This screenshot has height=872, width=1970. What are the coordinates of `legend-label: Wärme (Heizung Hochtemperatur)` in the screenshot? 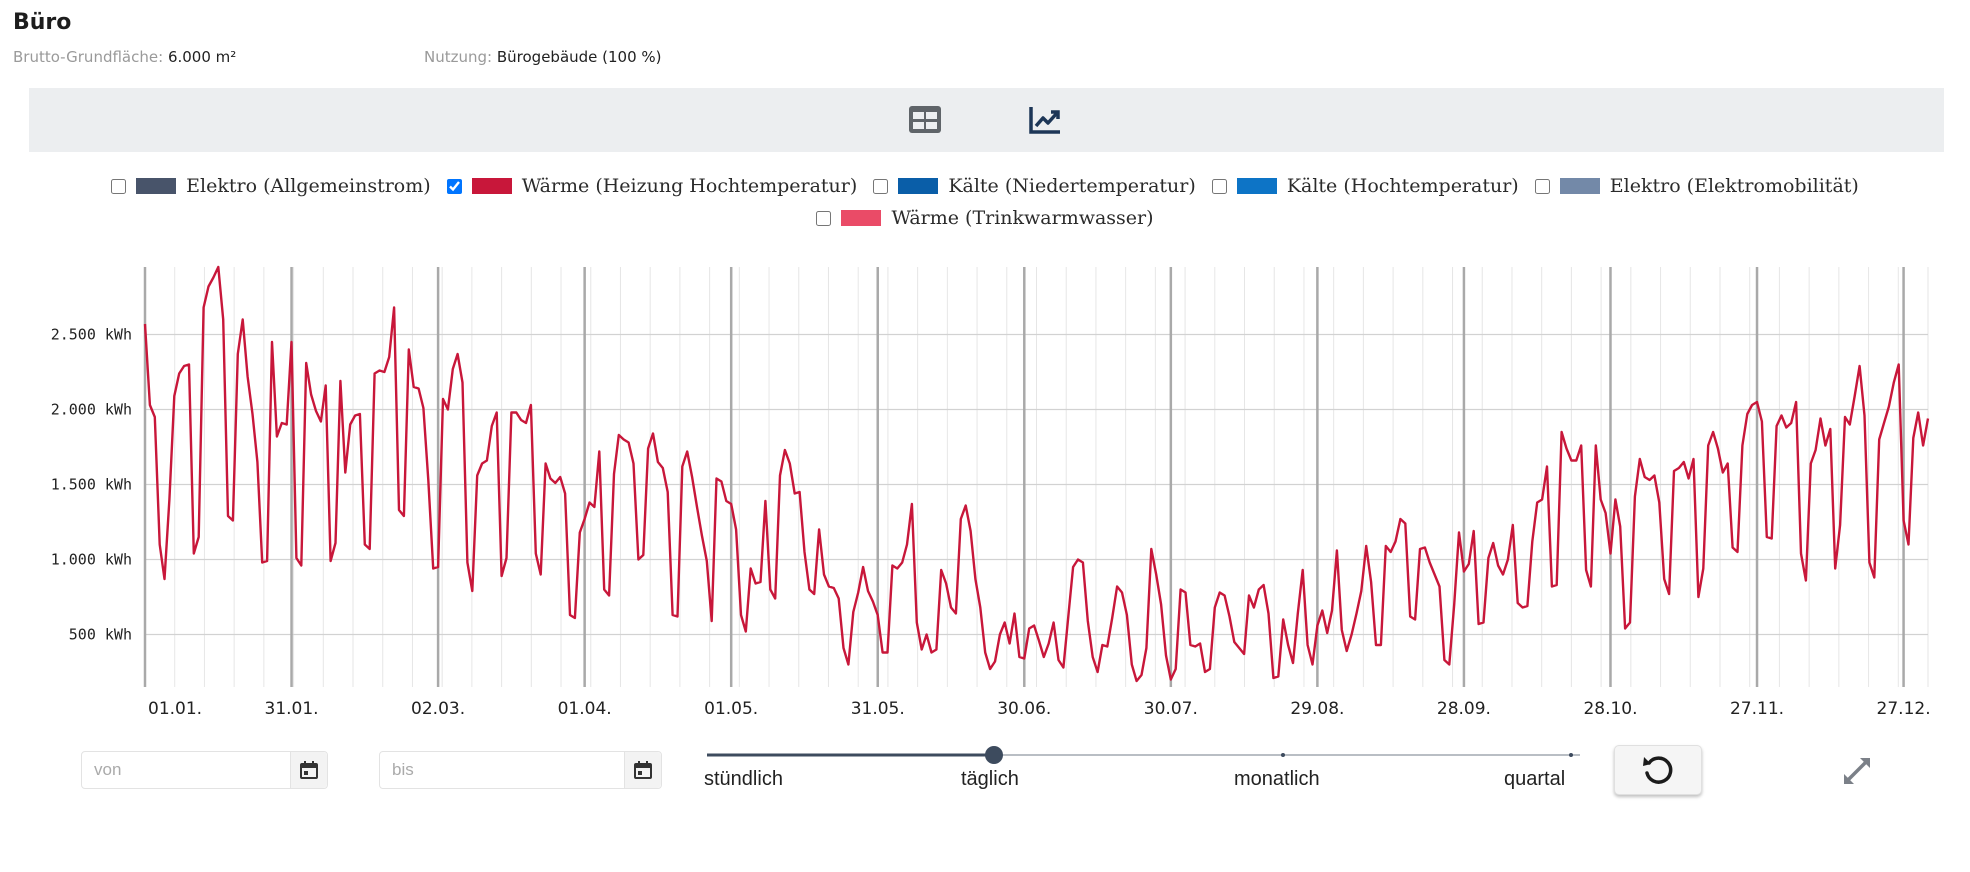 It's located at (689, 186).